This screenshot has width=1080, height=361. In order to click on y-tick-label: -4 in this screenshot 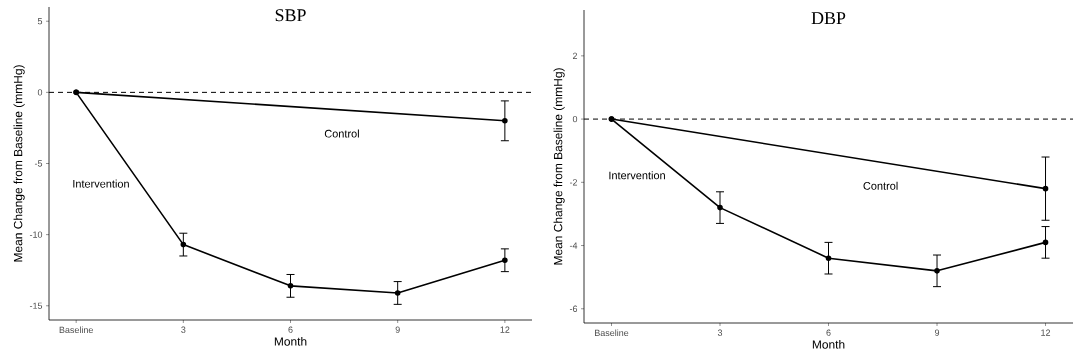, I will do `click(573, 245)`.